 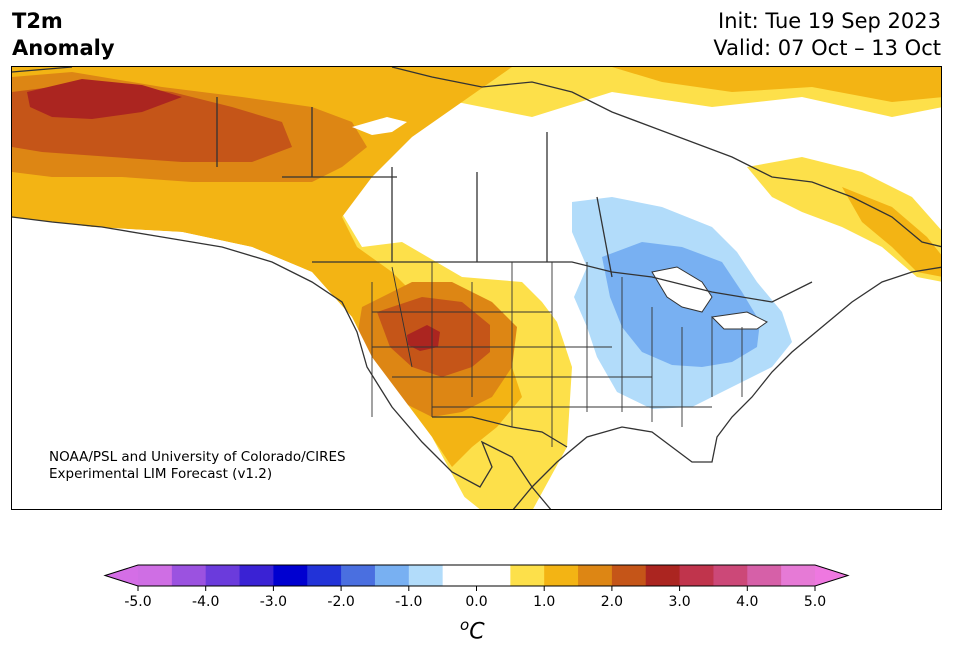 What do you see at coordinates (205, 602) in the screenshot?
I see `colorbar-tick-label: -4.0` at bounding box center [205, 602].